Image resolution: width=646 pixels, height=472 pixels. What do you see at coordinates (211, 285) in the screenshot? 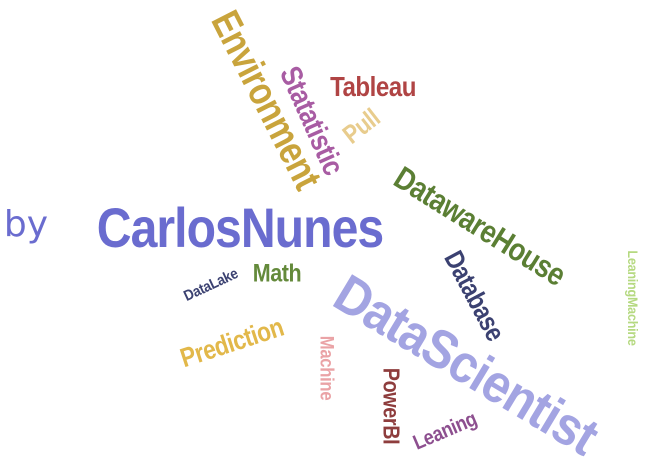
I see `word-datalake: DataLake` at bounding box center [211, 285].